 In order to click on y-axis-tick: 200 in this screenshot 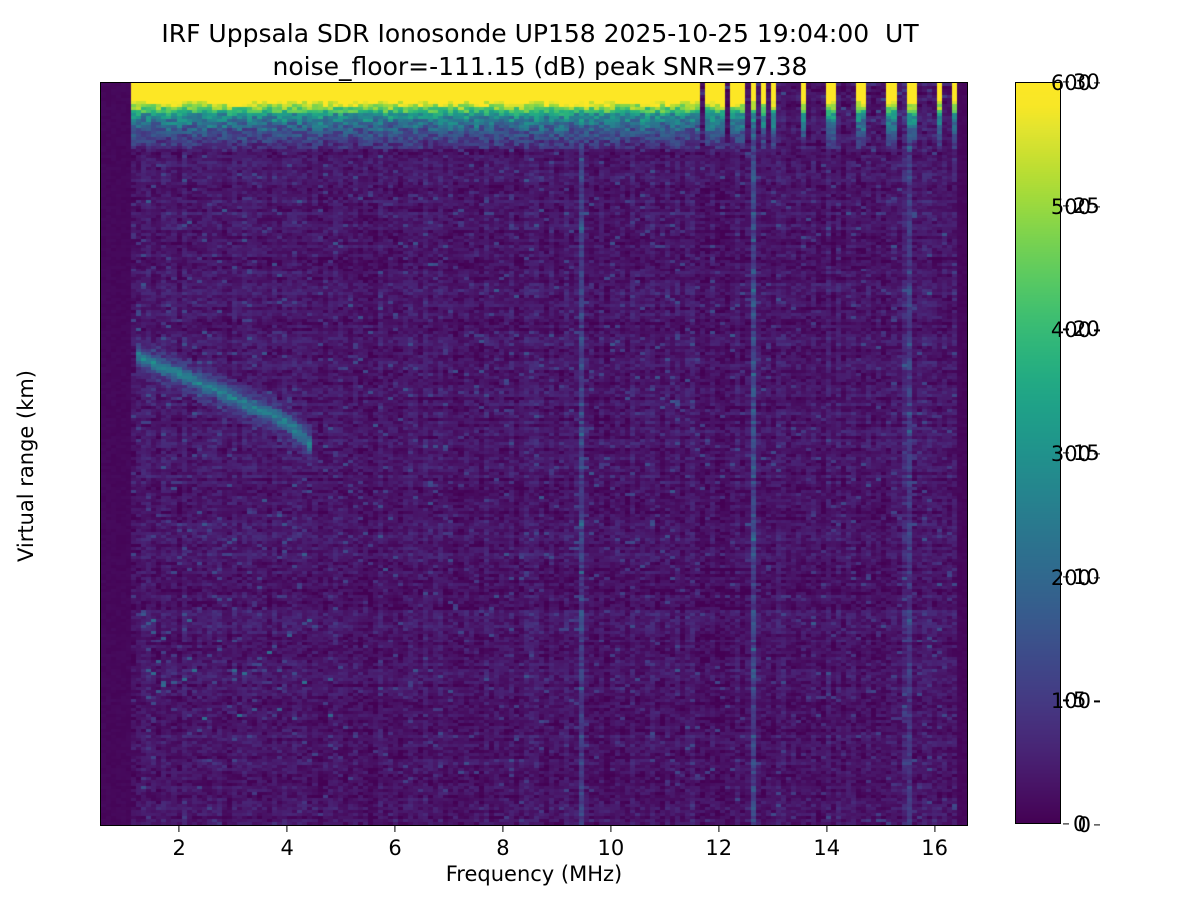, I will do `click(1075, 578)`.